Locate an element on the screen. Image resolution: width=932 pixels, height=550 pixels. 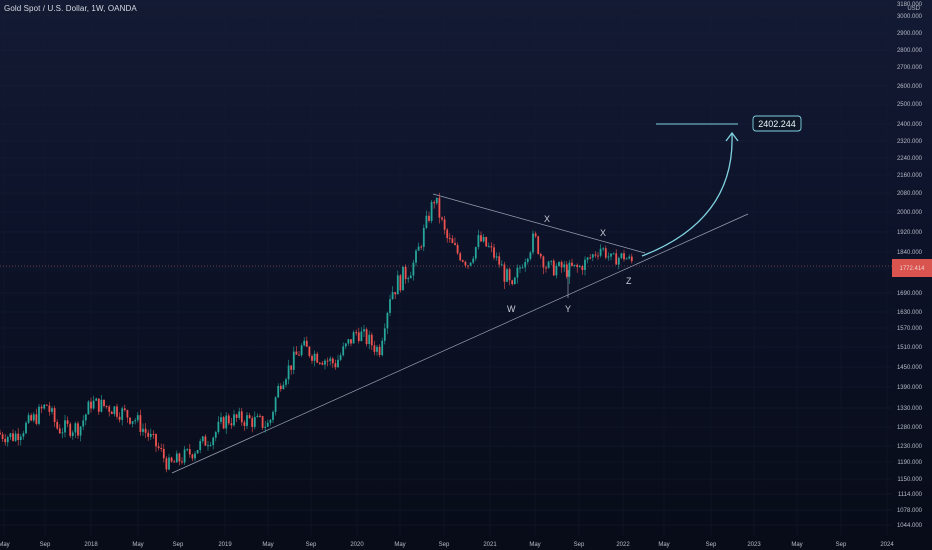
price-tick-label: 1390.000 is located at coordinates (910, 388).